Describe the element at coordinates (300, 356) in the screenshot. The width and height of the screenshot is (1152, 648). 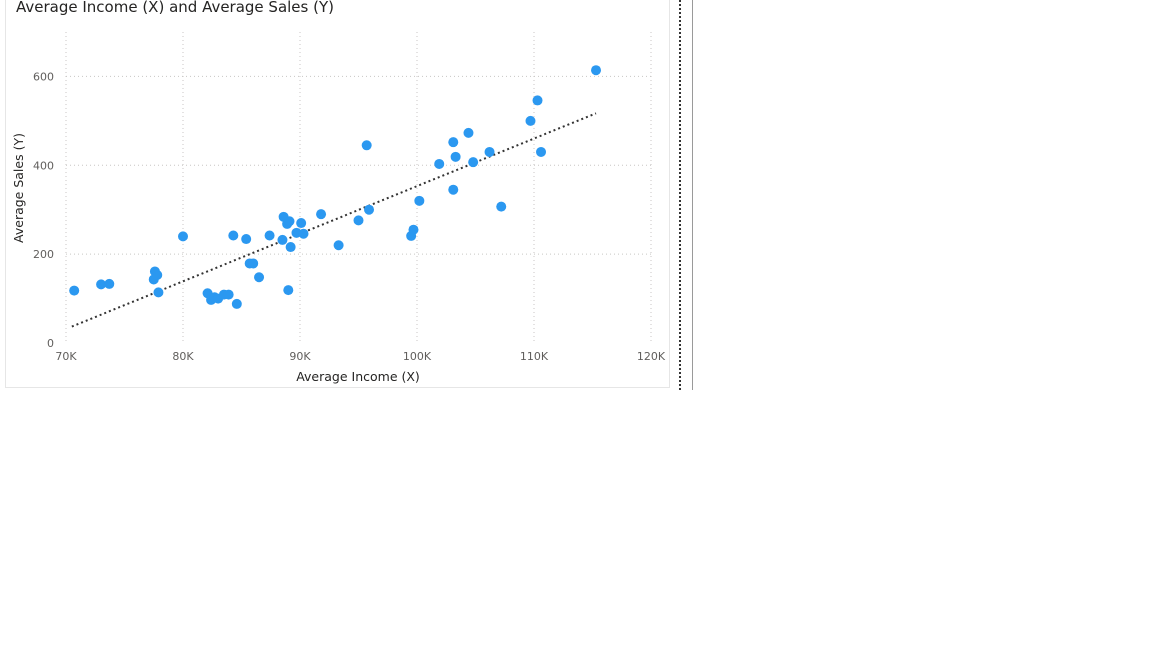
I see `x-tick-label: 90K` at that location.